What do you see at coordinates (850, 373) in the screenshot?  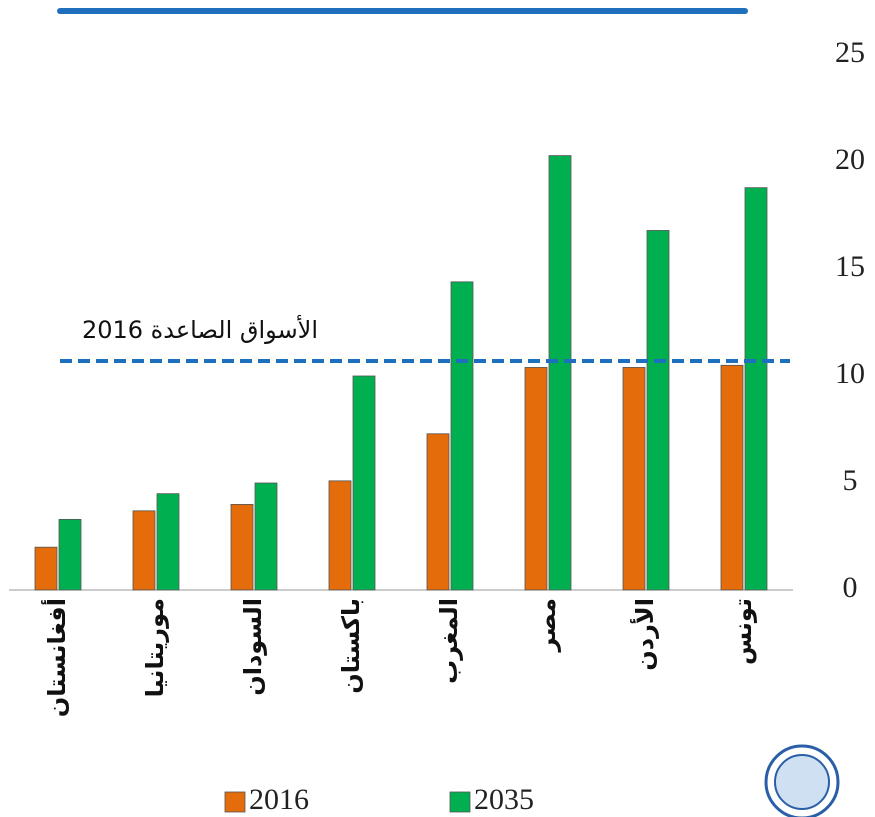 I see `y-tick-label: 10` at bounding box center [850, 373].